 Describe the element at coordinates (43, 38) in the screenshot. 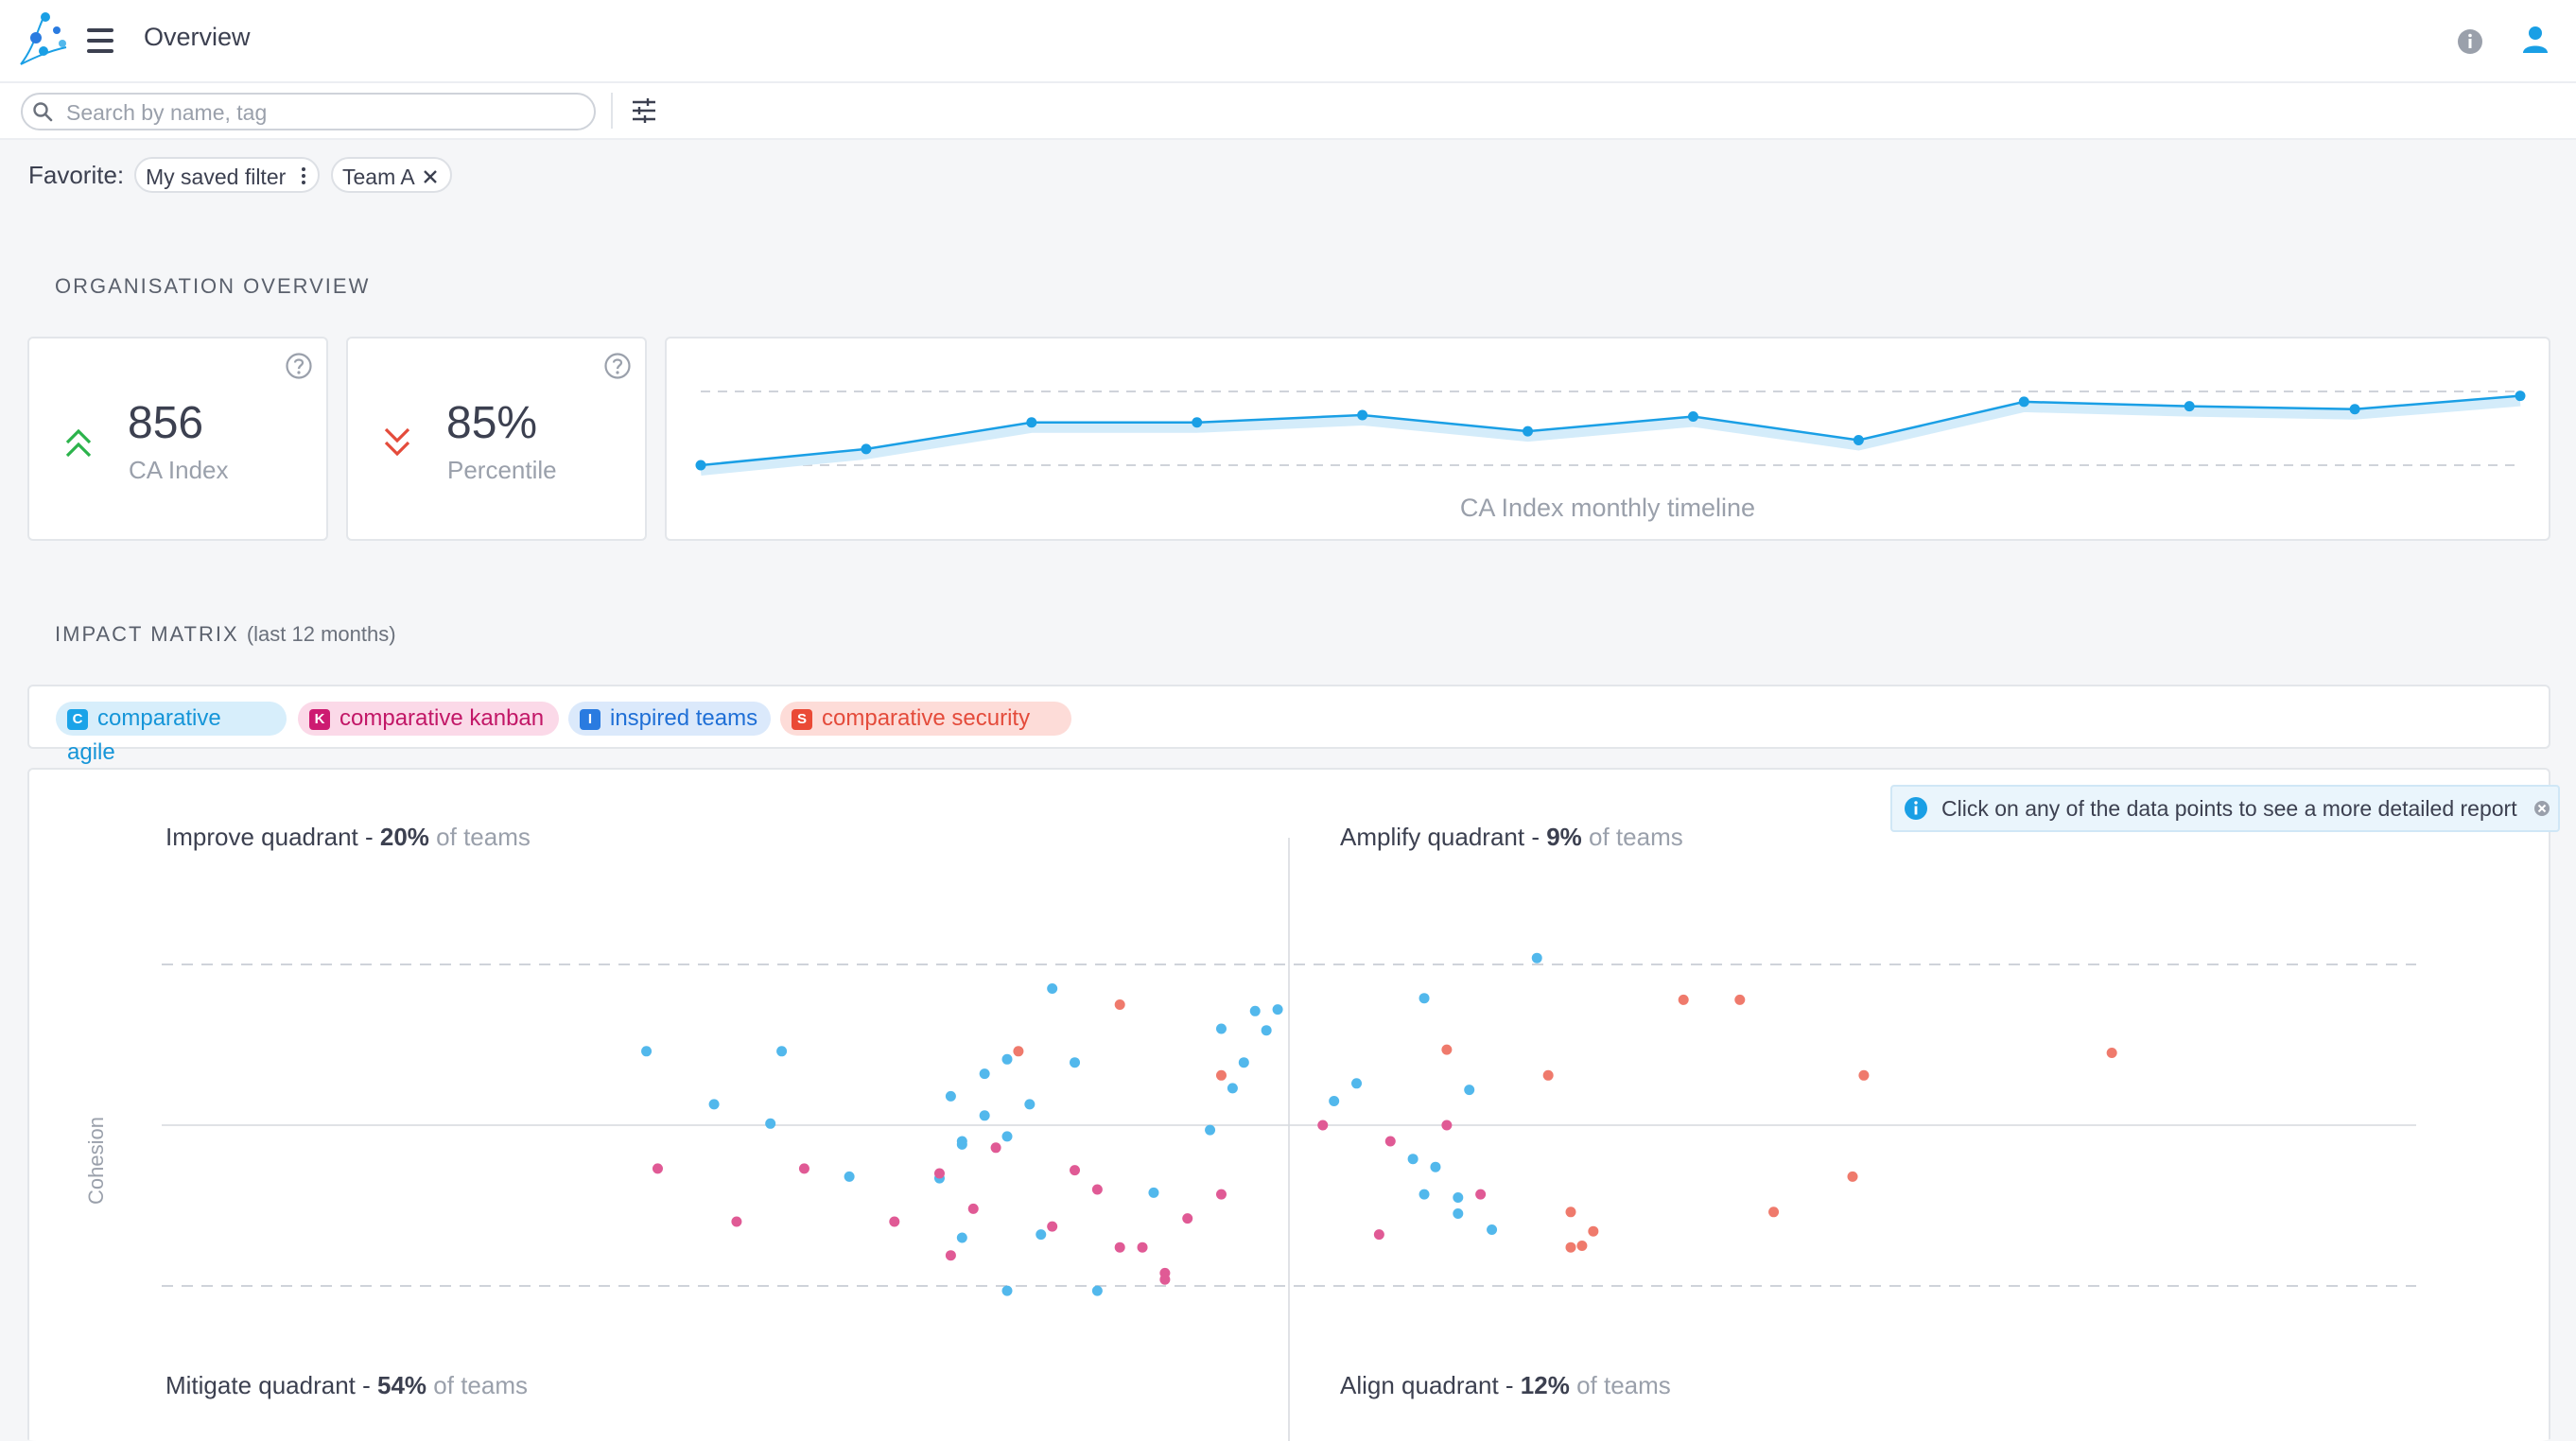

I see `app-logo-icon` at that location.